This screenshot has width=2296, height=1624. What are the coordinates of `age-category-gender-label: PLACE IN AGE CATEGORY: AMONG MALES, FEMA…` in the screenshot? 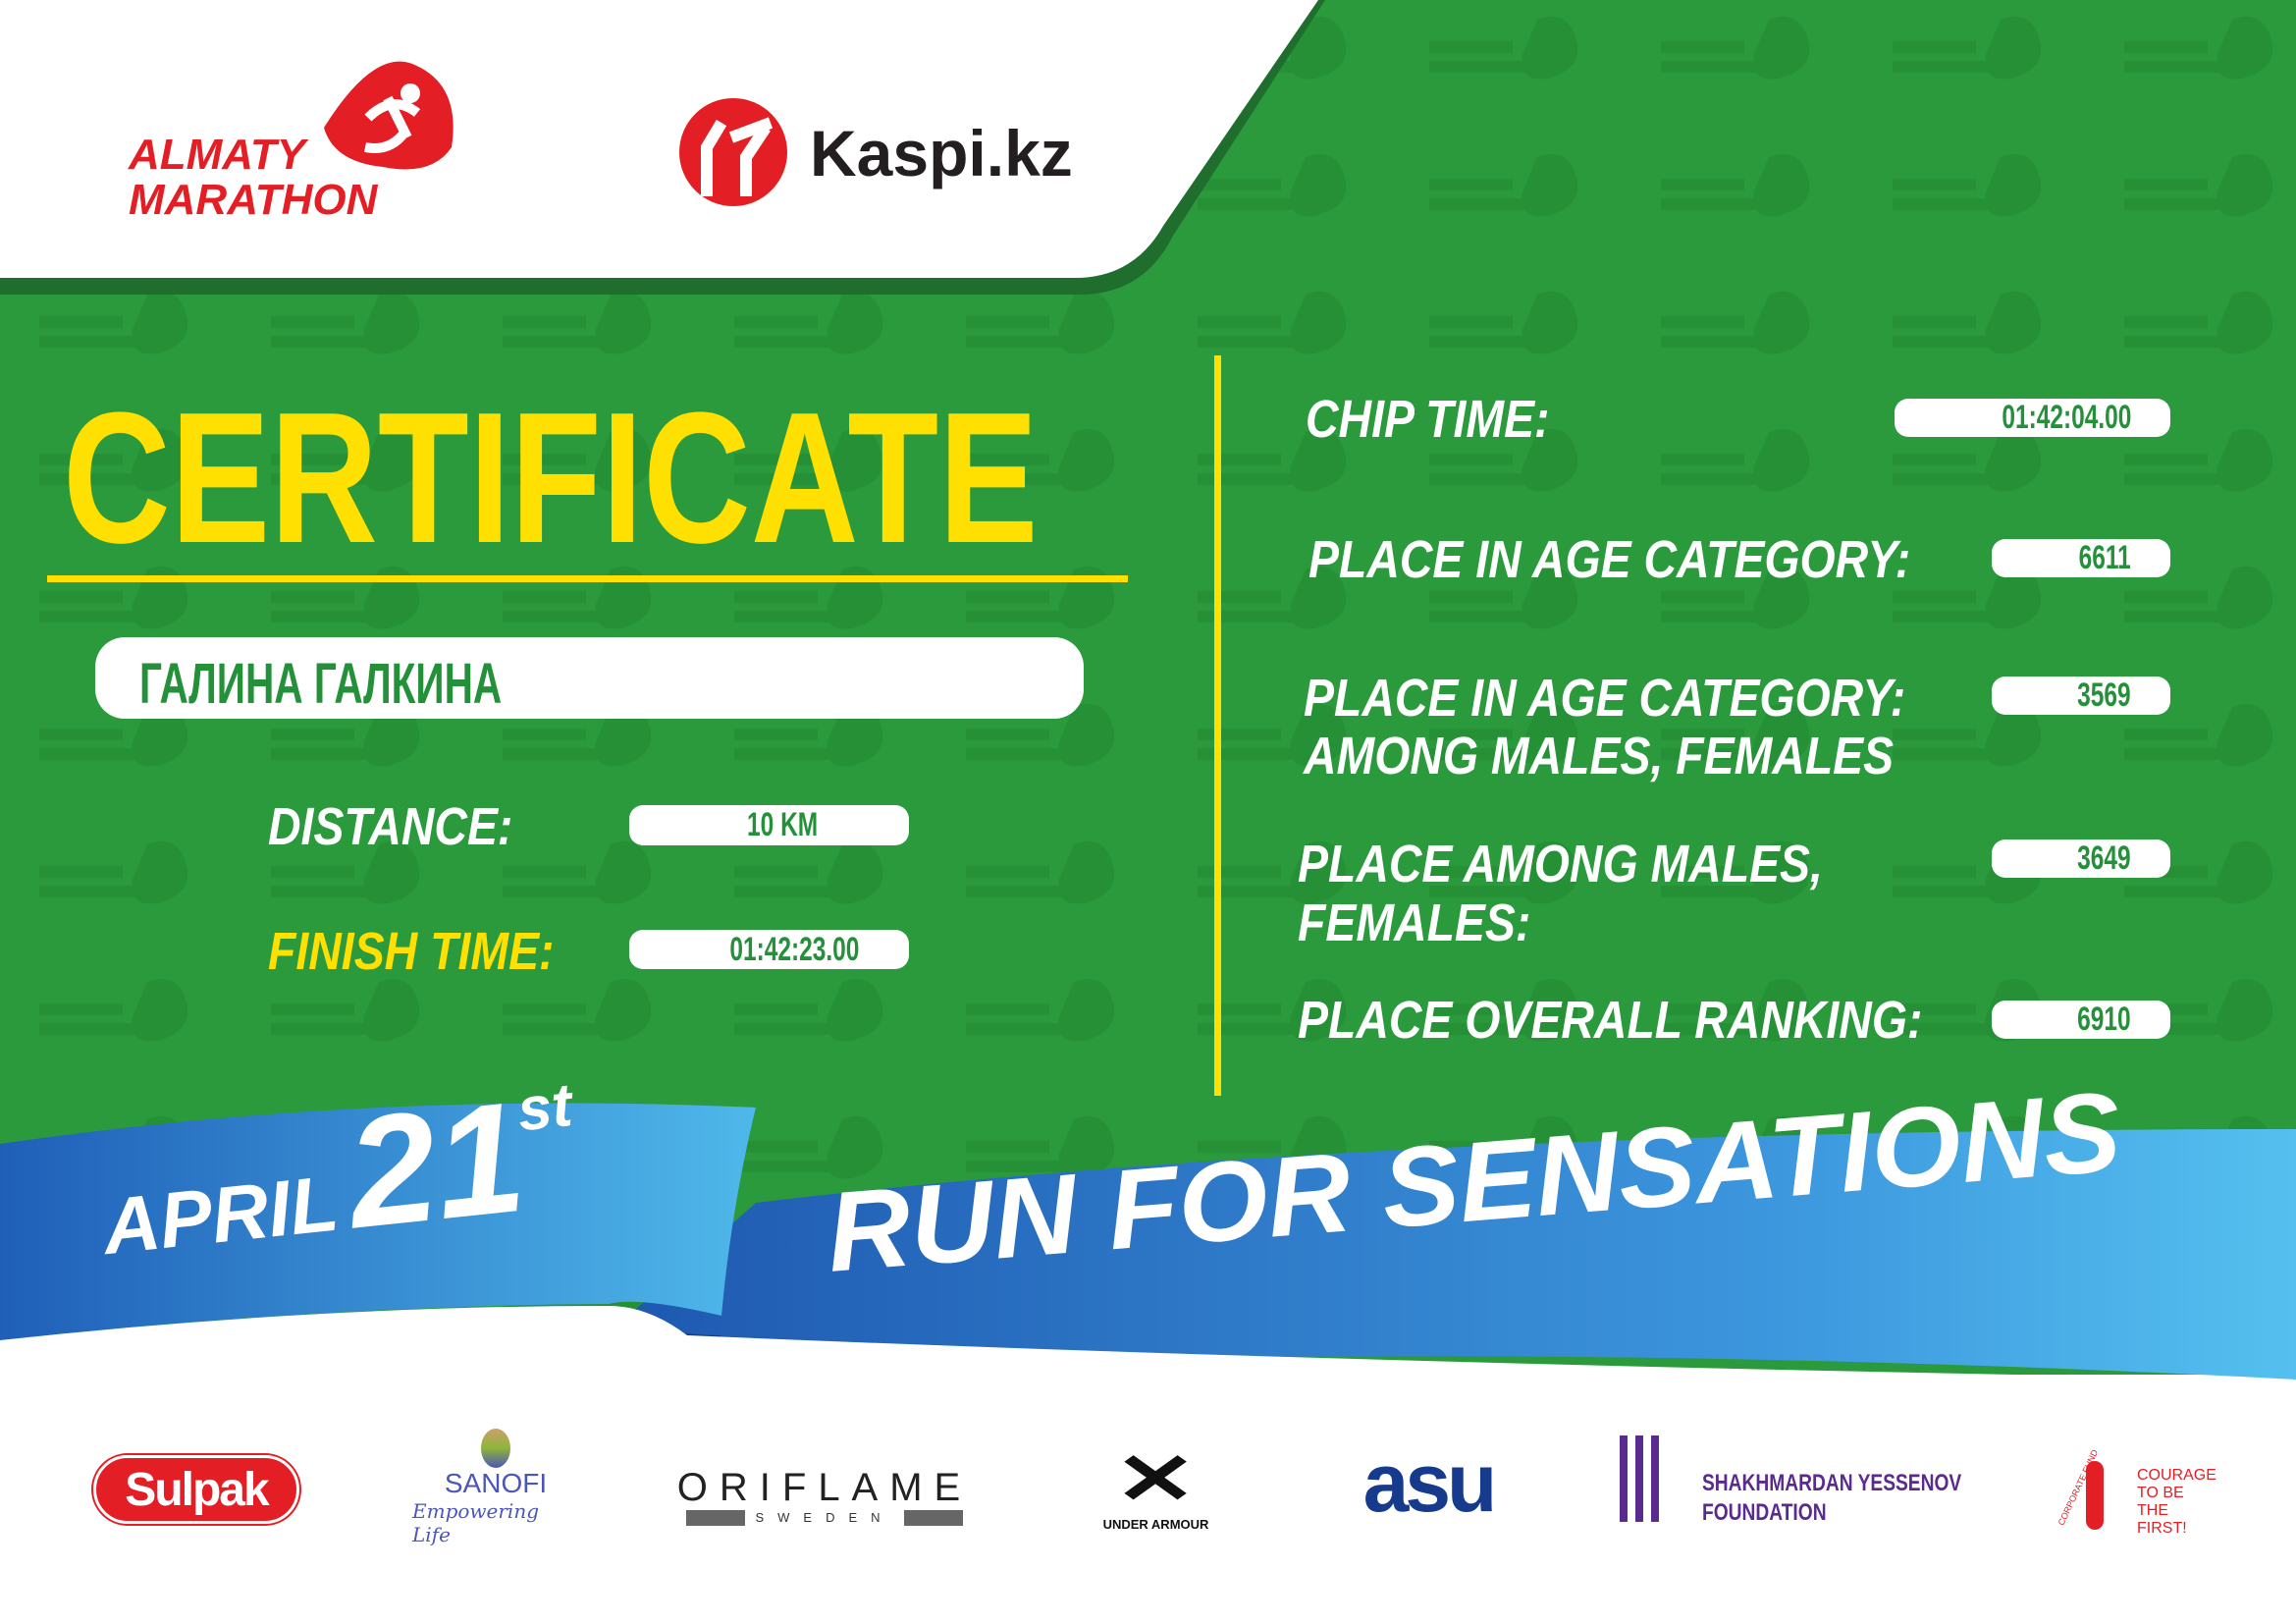 It's located at (1605, 727).